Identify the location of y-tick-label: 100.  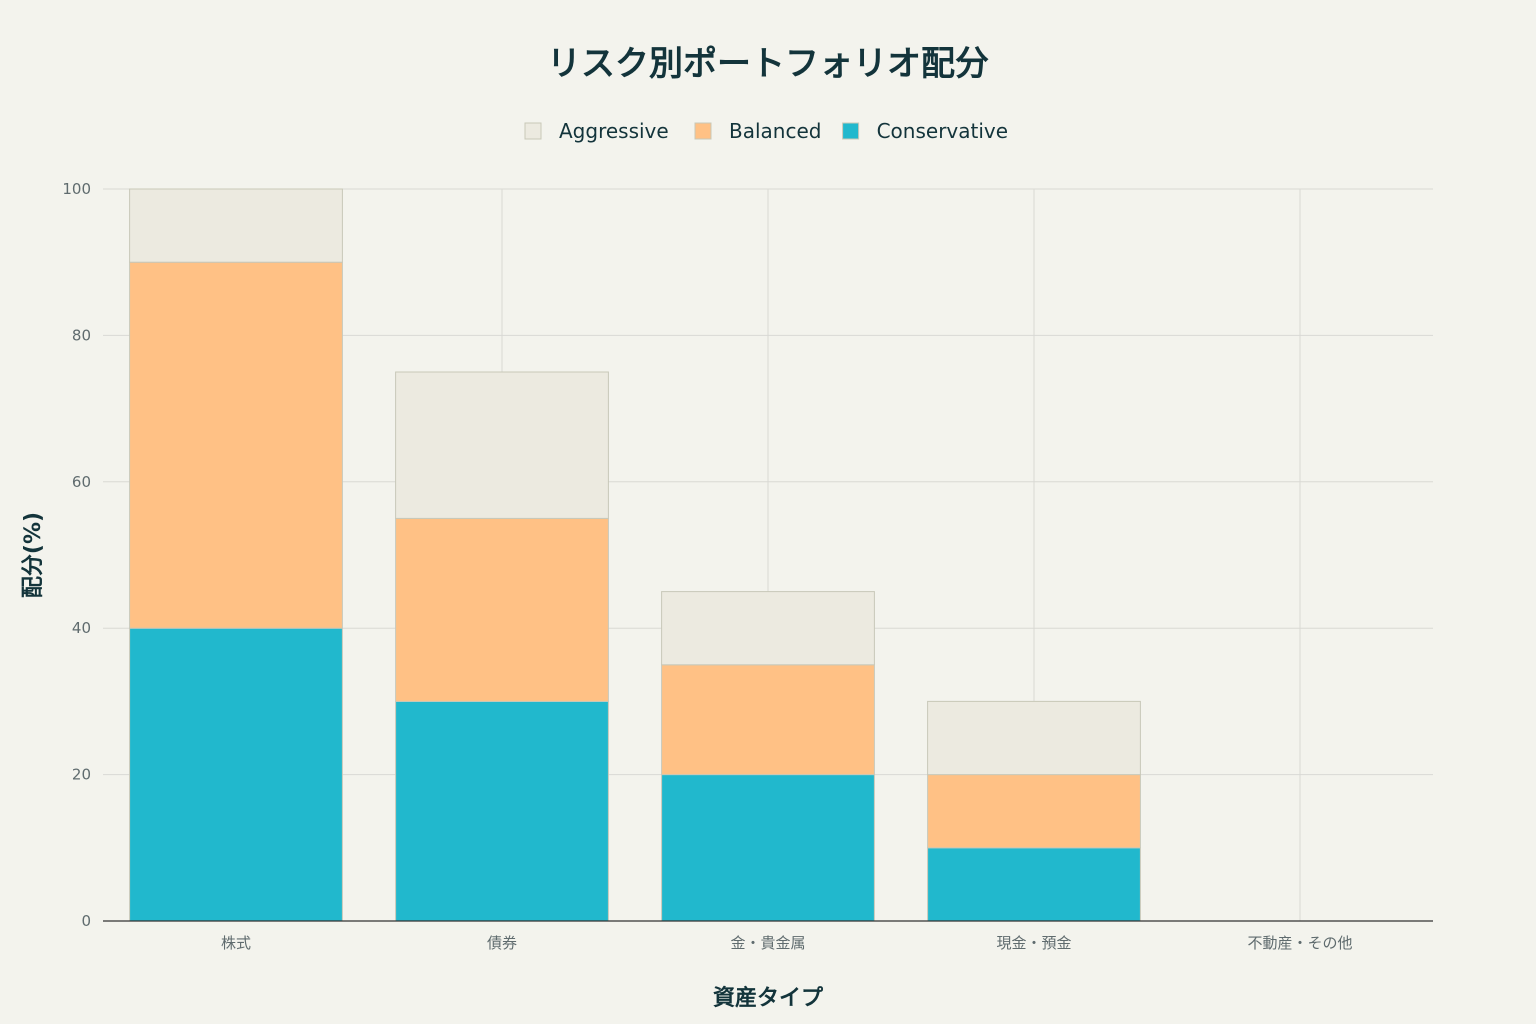
(76, 189).